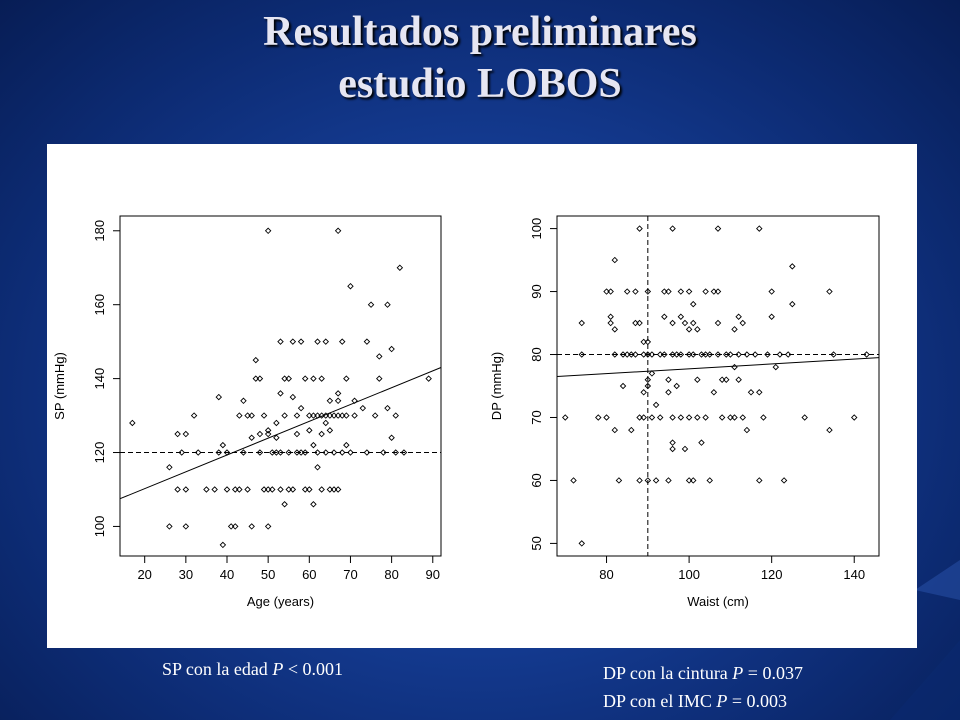  What do you see at coordinates (186, 574) in the screenshot?
I see `plot1-x-tick-label: 30` at bounding box center [186, 574].